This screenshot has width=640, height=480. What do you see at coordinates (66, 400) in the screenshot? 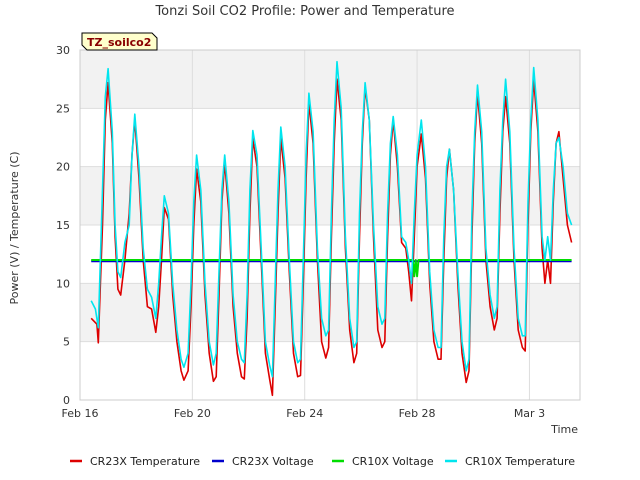
I see `y-tick-label: 0` at bounding box center [66, 400].